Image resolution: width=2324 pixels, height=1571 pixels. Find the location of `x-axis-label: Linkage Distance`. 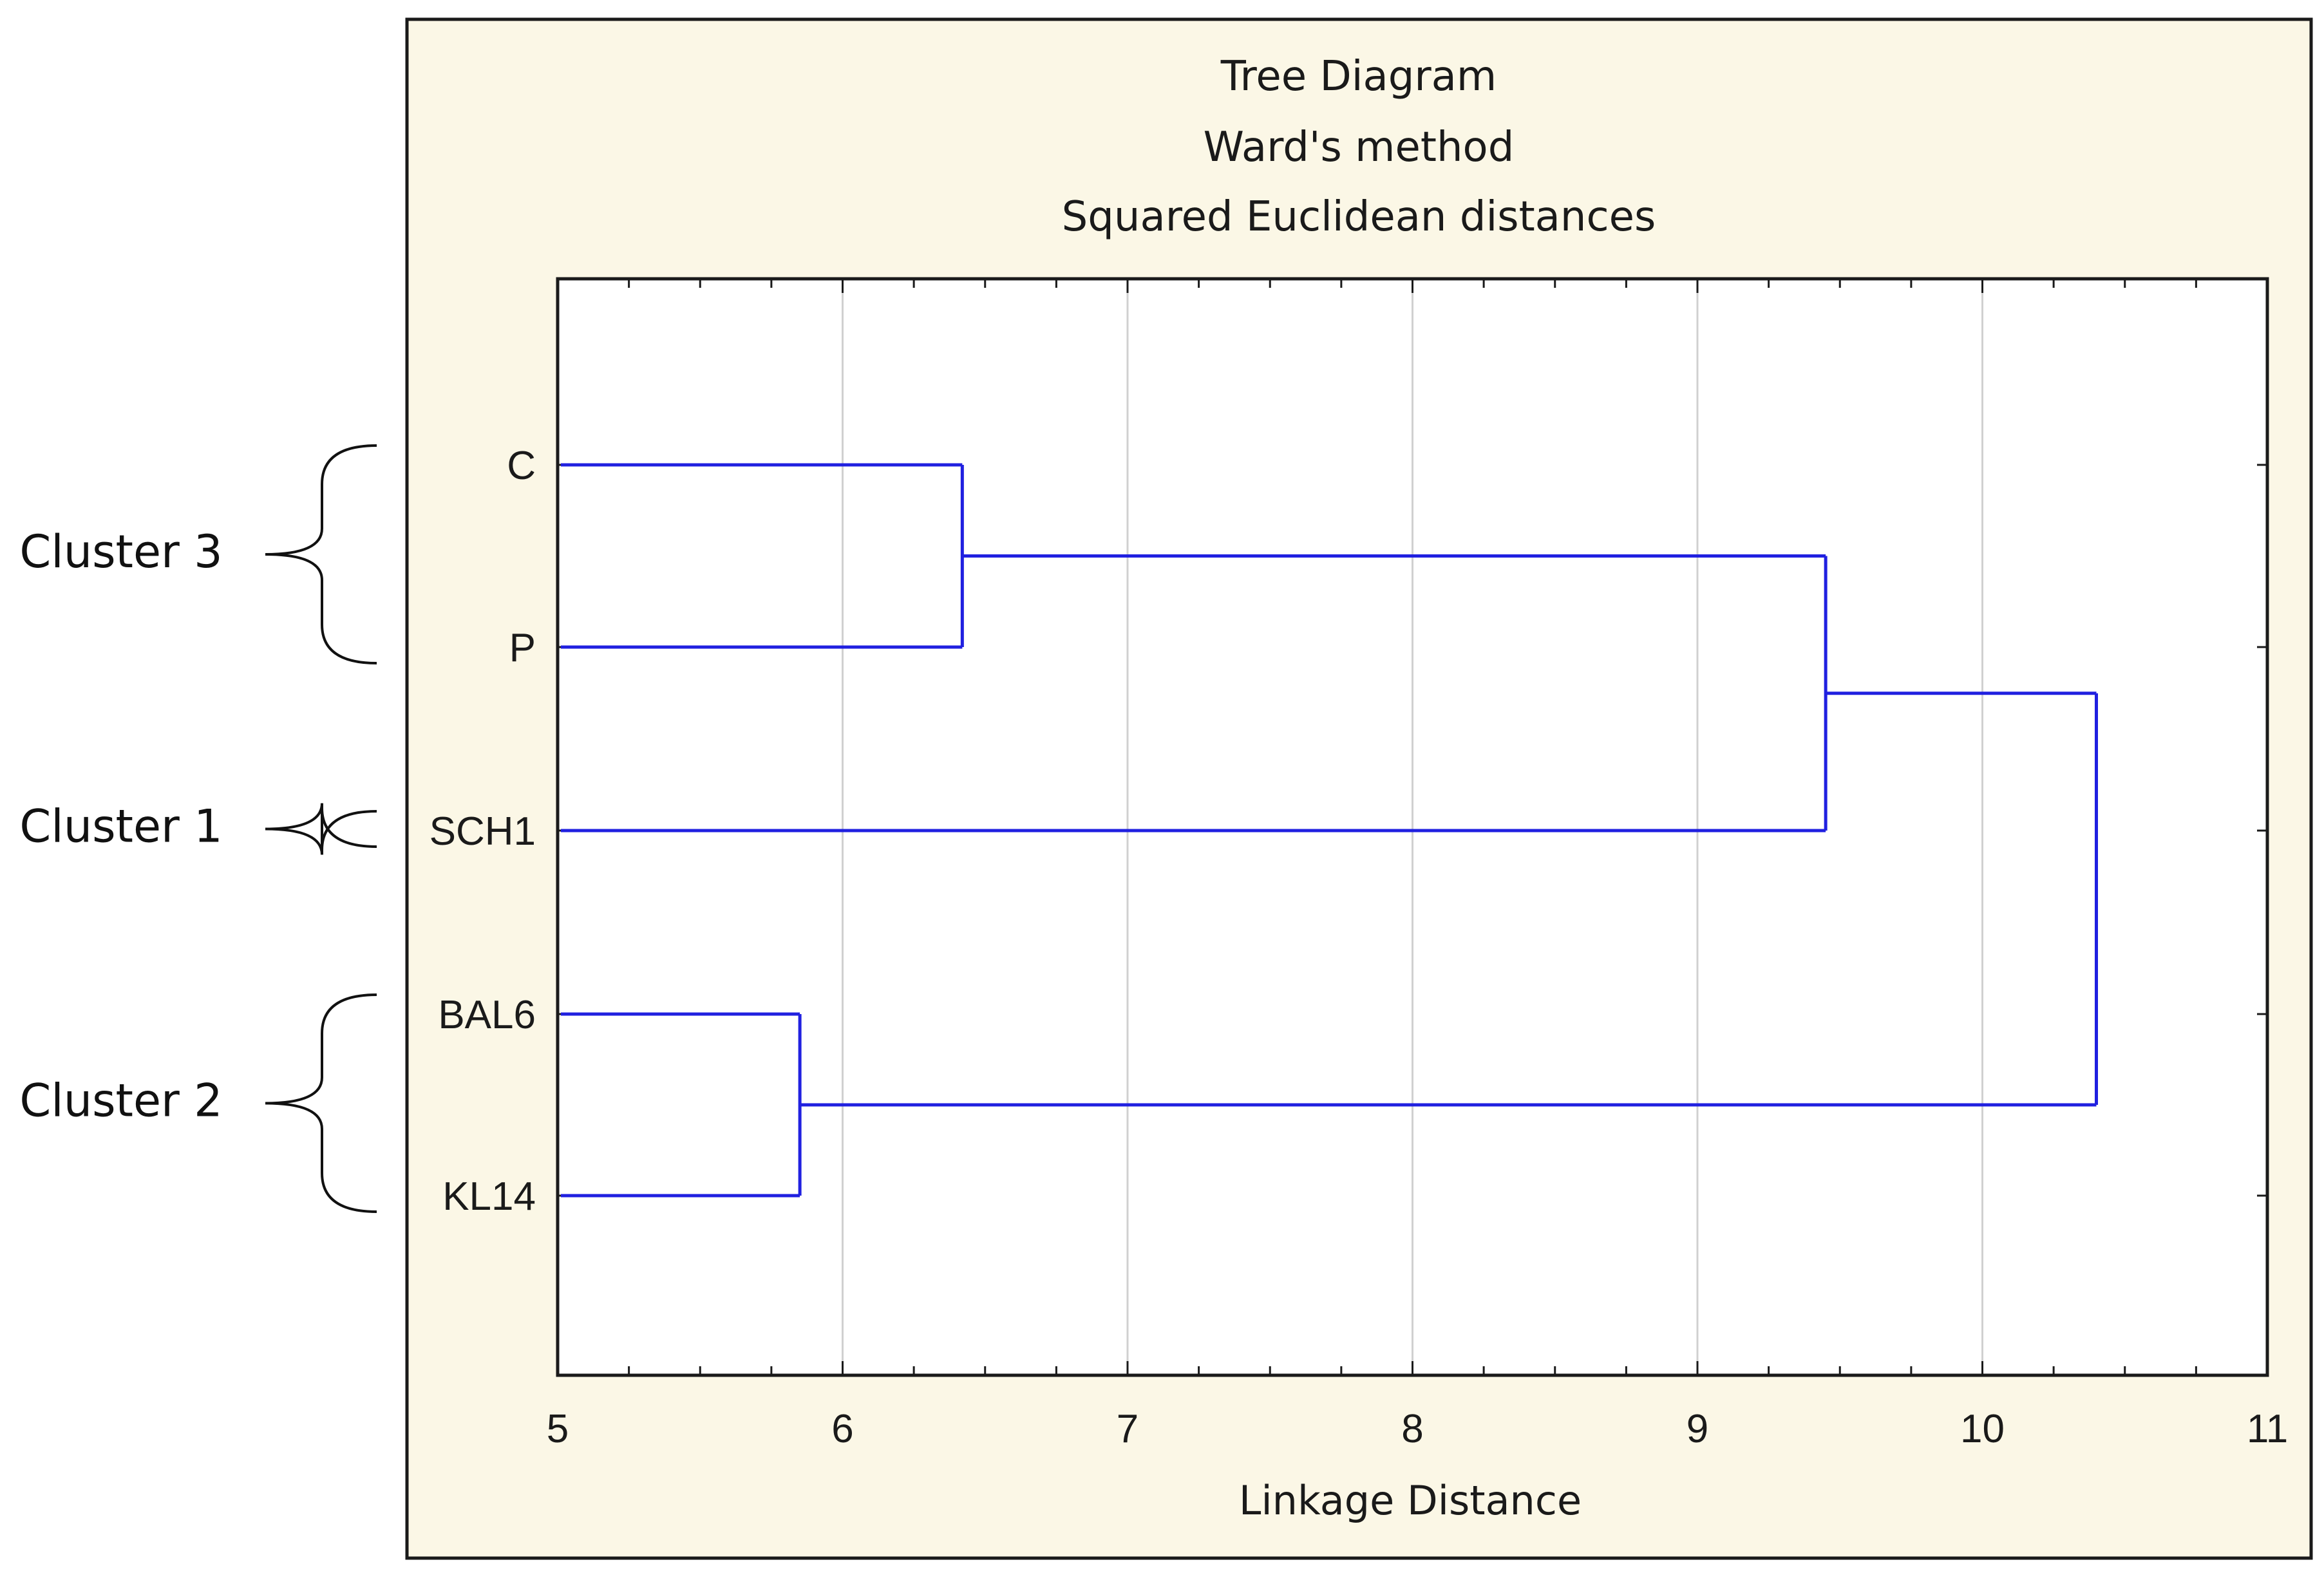

x-axis-label: Linkage Distance is located at coordinates (1410, 1500).